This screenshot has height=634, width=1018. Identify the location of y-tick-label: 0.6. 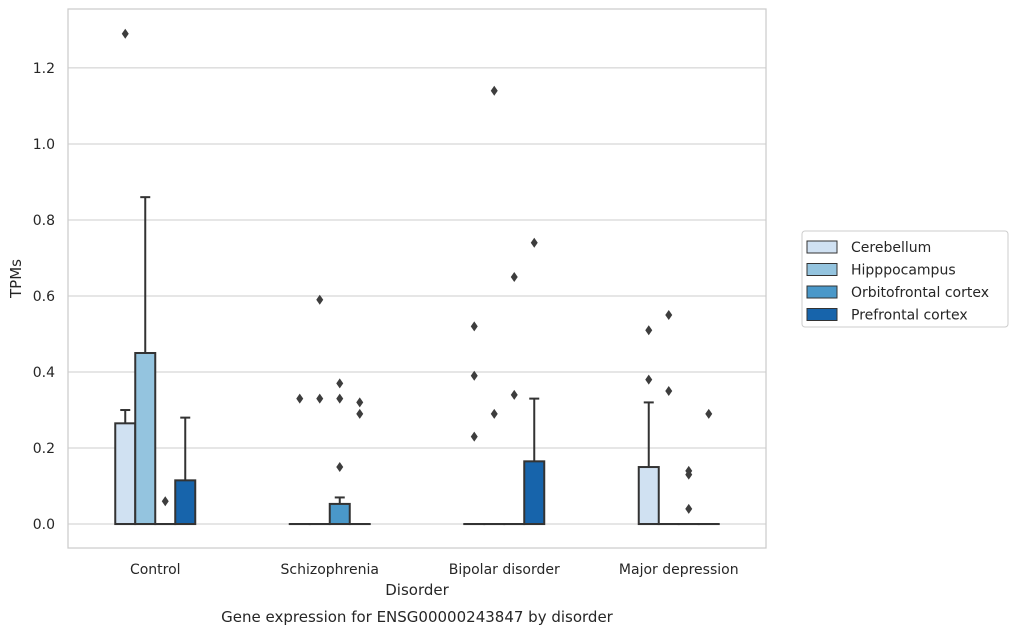
(44, 297).